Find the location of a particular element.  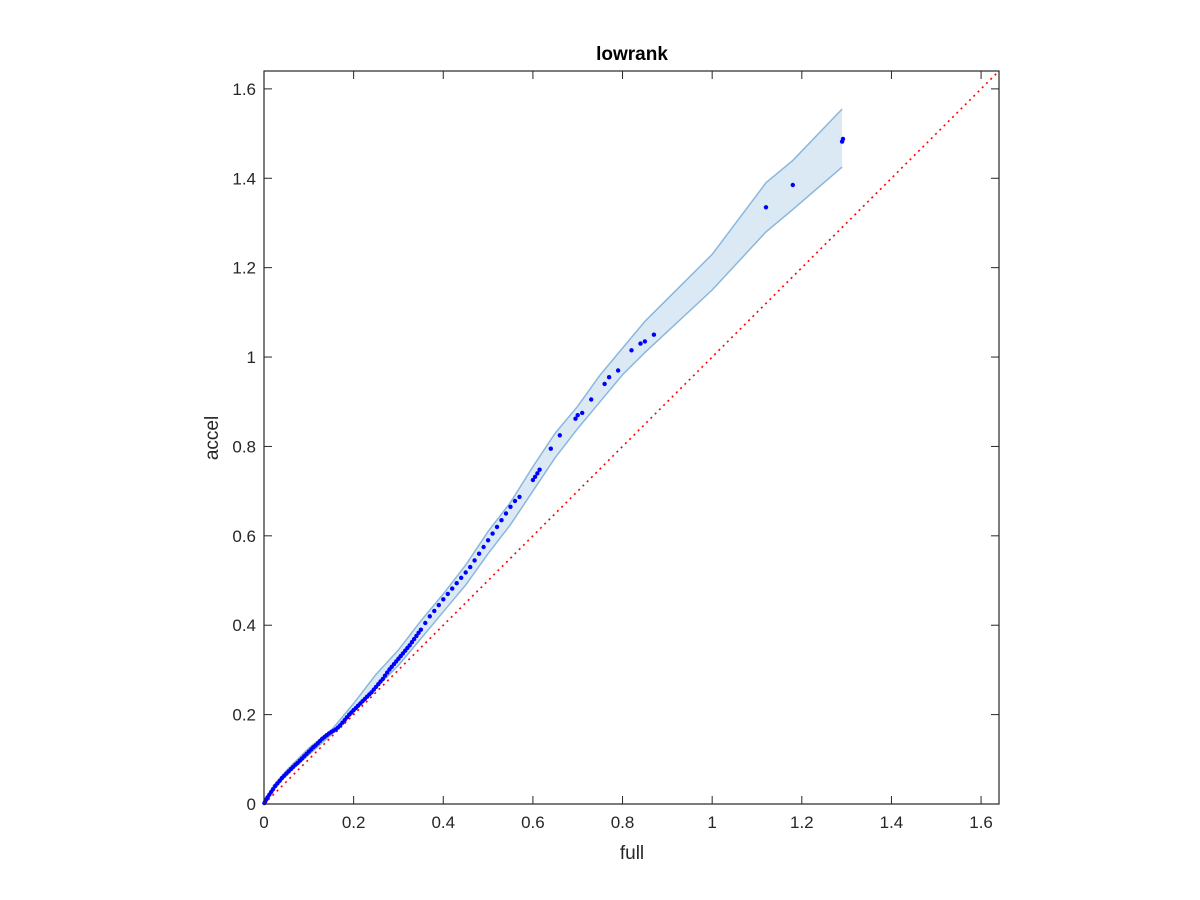

y-tick-label: 0.6 is located at coordinates (244, 536).